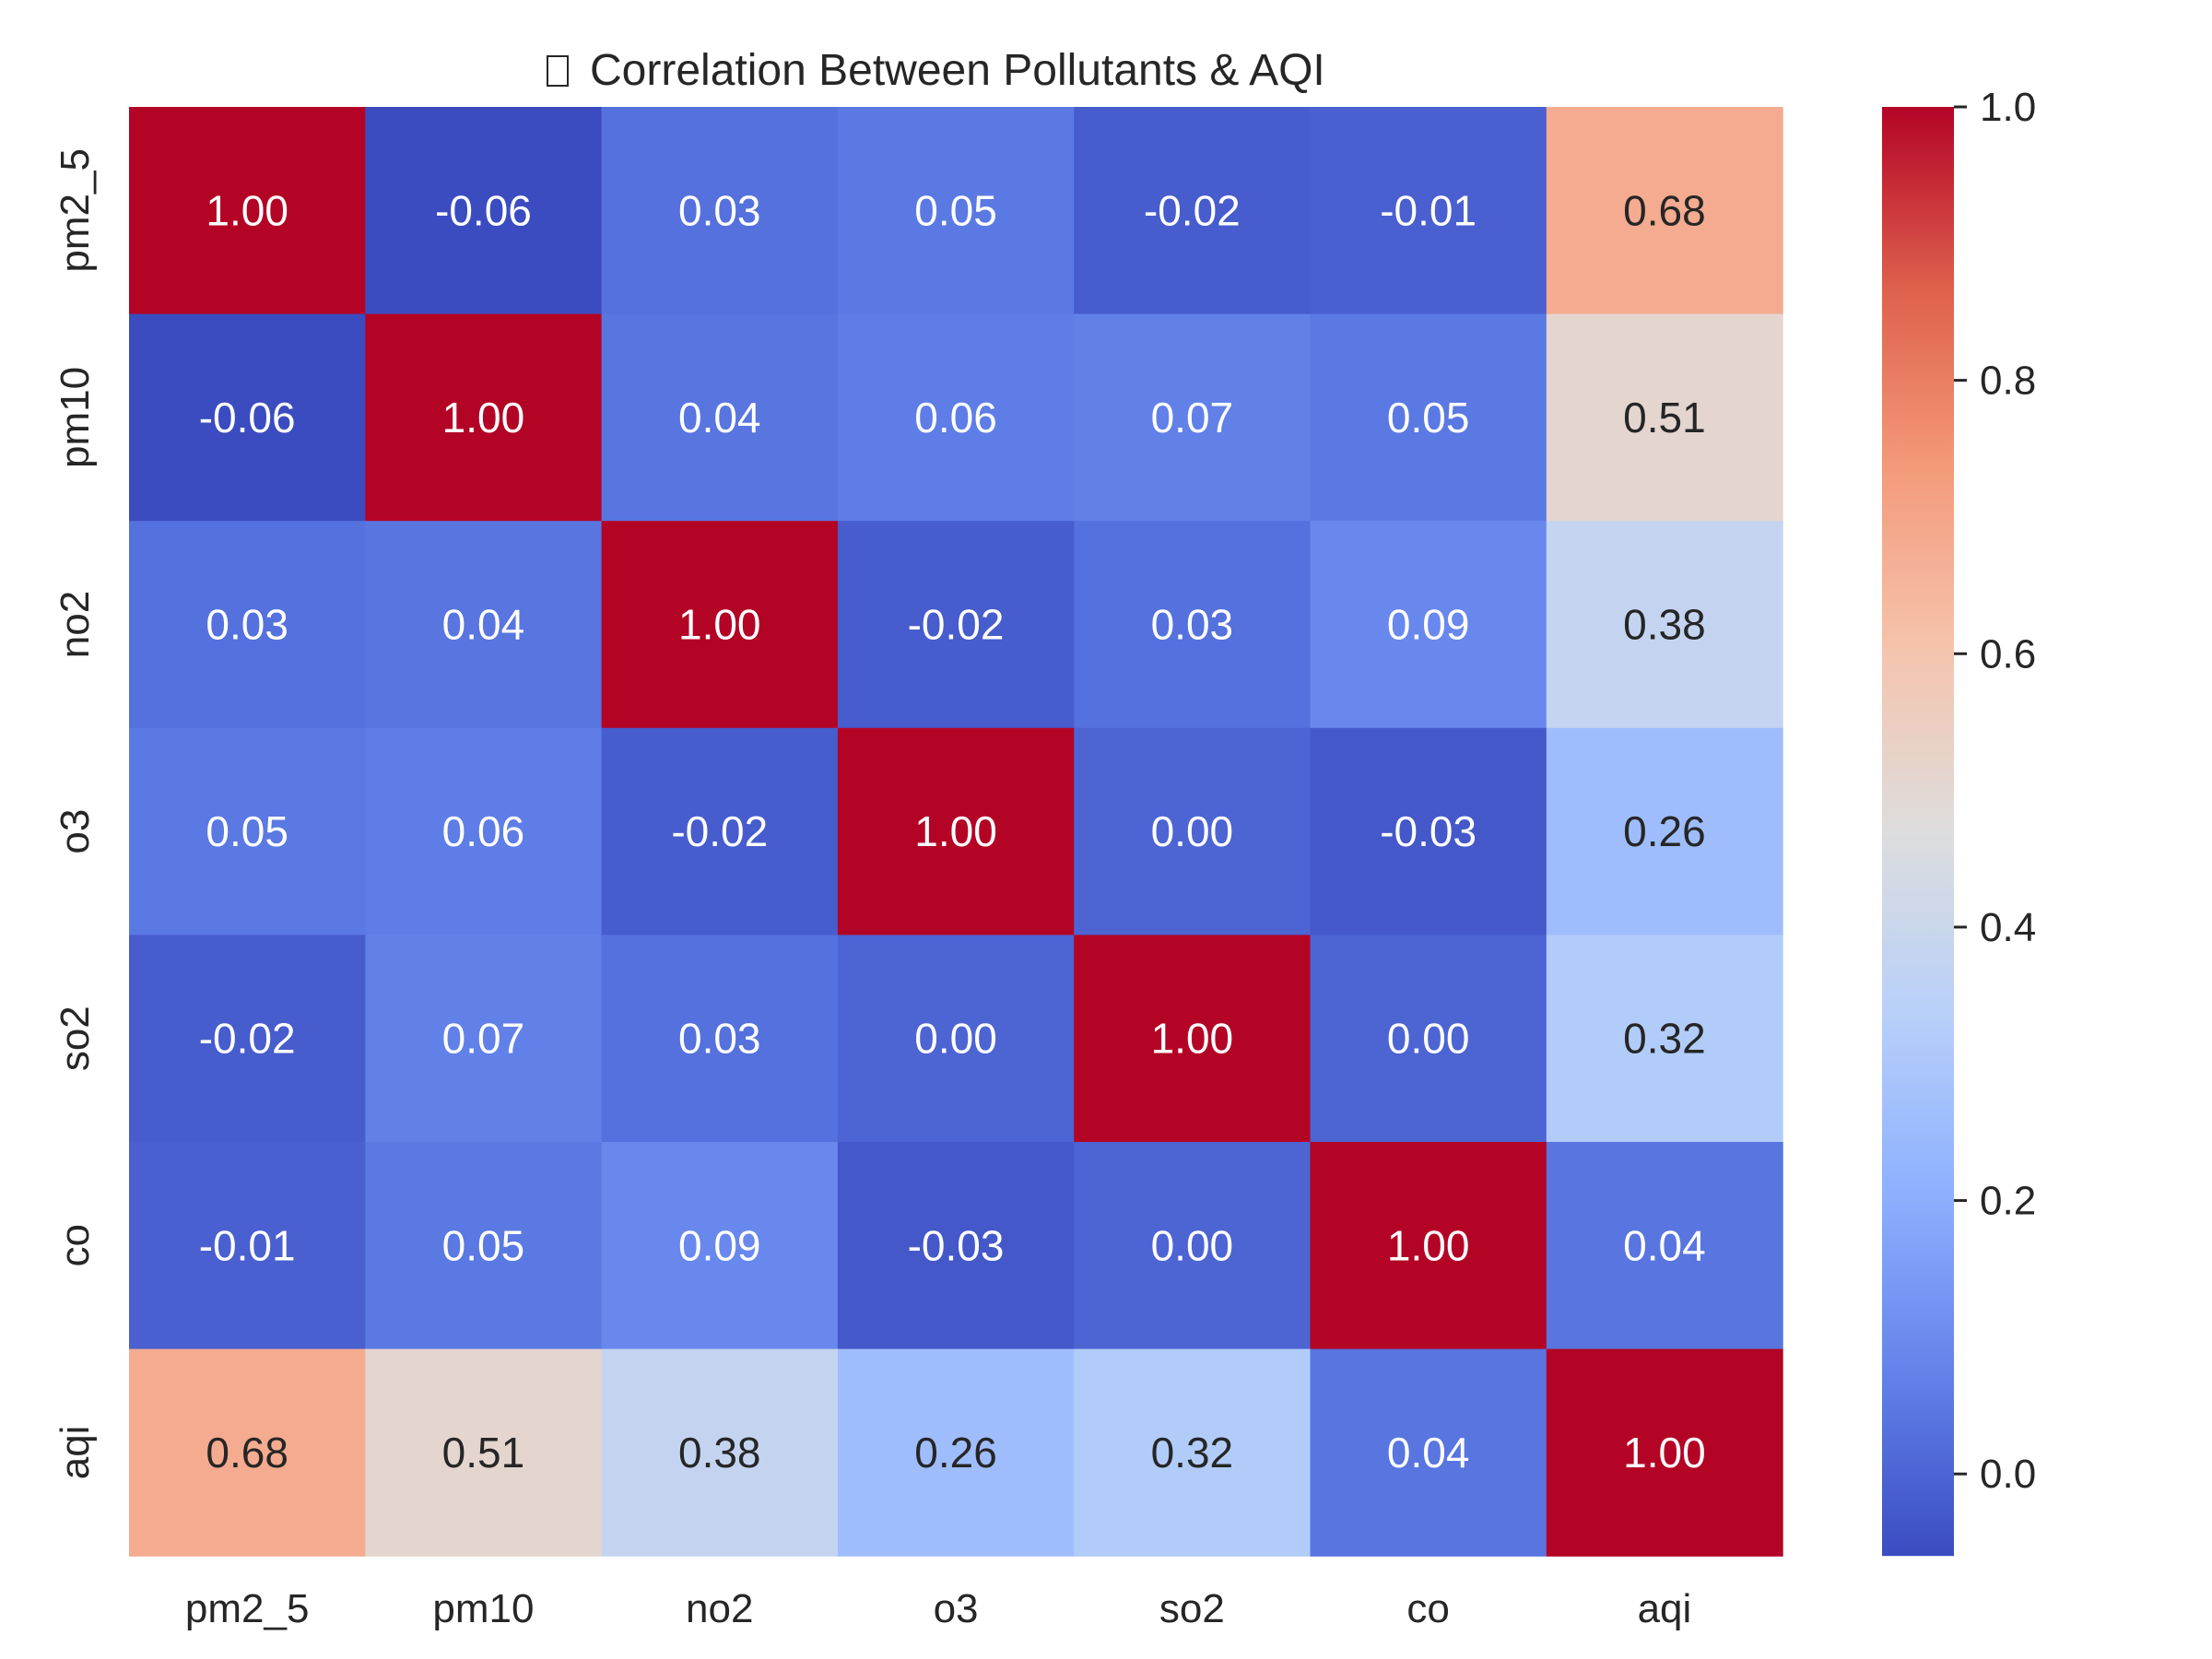 This screenshot has width=2212, height=1659. I want to click on colorbar-gradient, so click(1918, 832).